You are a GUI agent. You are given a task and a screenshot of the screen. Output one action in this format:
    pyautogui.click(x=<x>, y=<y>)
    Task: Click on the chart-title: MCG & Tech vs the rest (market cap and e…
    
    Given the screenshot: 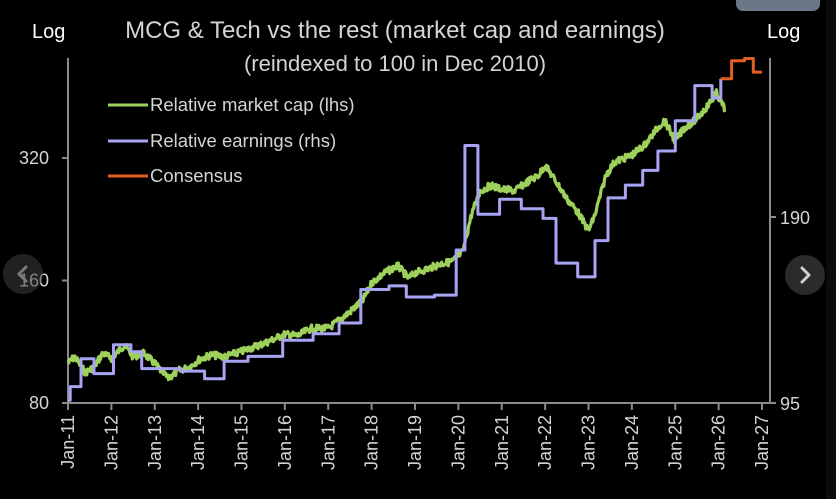 What is the action you would take?
    pyautogui.click(x=395, y=30)
    